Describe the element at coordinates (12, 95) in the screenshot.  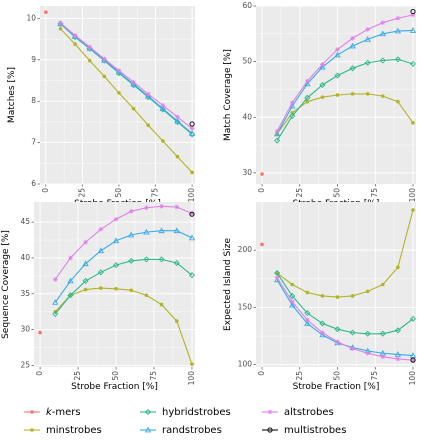
I see `y-axis-label: Matches [%]` at that location.